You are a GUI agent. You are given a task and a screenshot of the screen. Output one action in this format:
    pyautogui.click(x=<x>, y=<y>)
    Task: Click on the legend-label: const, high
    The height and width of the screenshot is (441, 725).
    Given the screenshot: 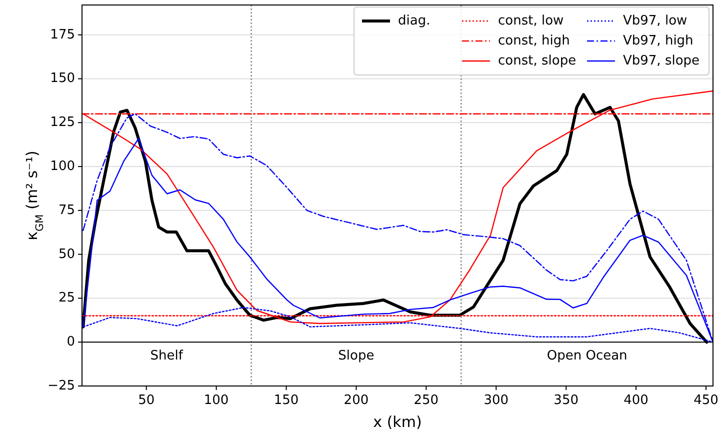 What is the action you would take?
    pyautogui.click(x=534, y=41)
    